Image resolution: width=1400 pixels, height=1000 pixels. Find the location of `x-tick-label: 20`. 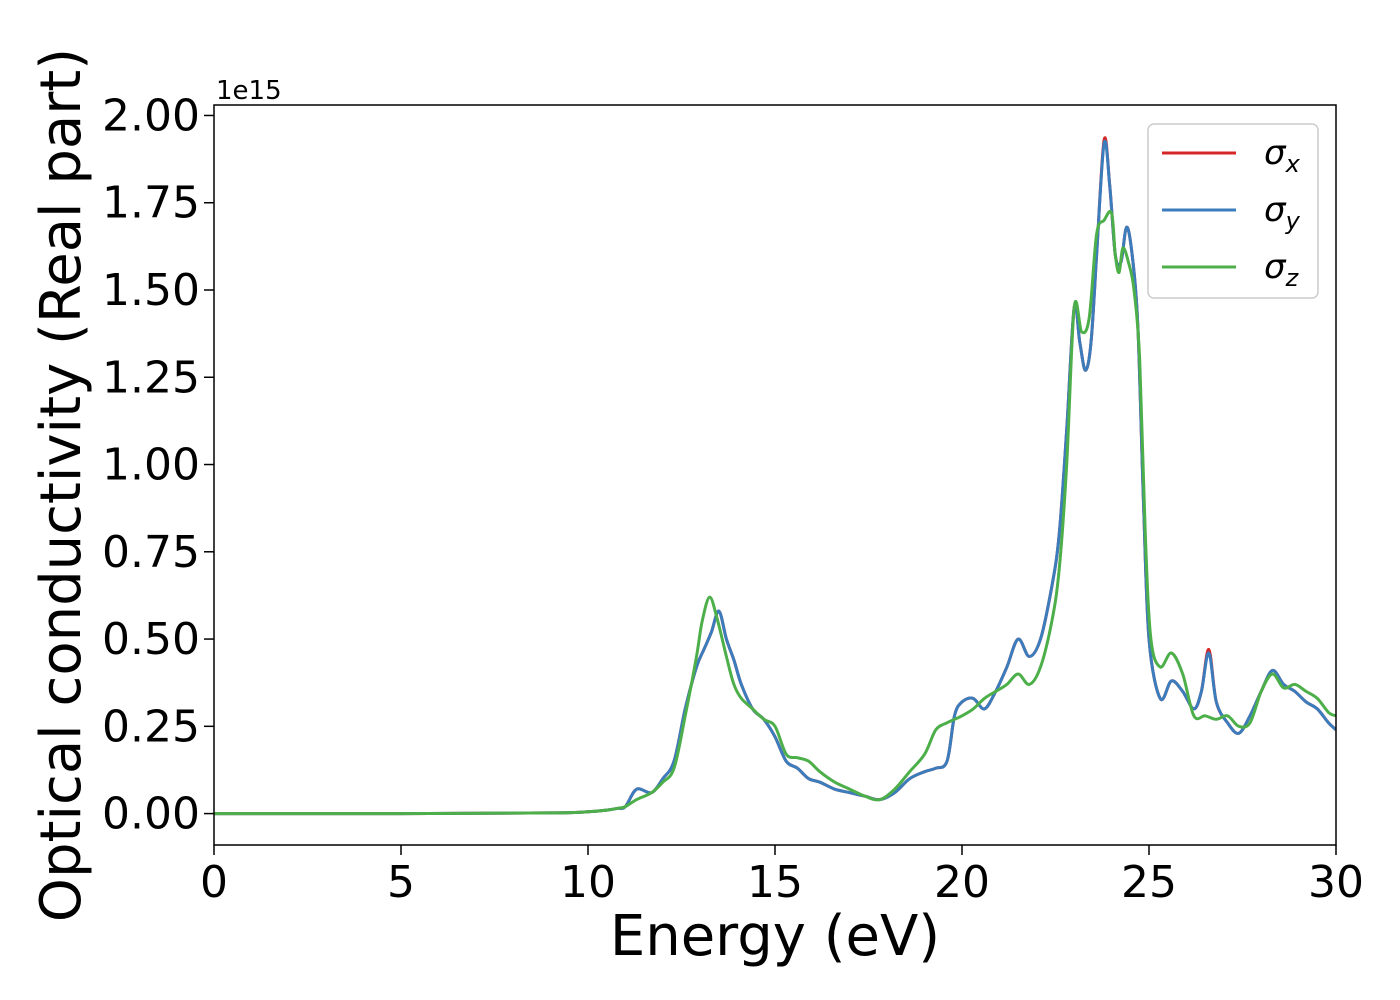

x-tick-label: 20 is located at coordinates (962, 882).